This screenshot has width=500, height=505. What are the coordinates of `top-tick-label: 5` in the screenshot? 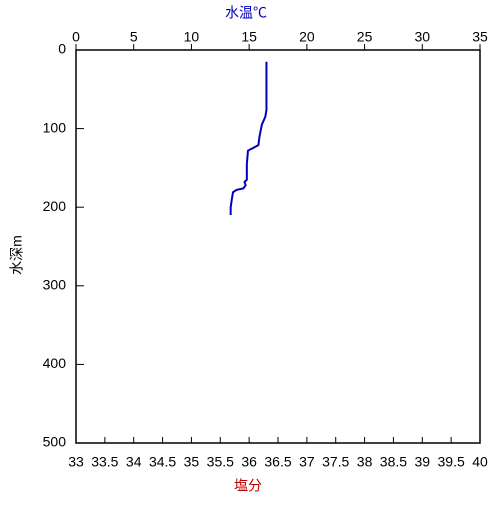 It's located at (134, 37).